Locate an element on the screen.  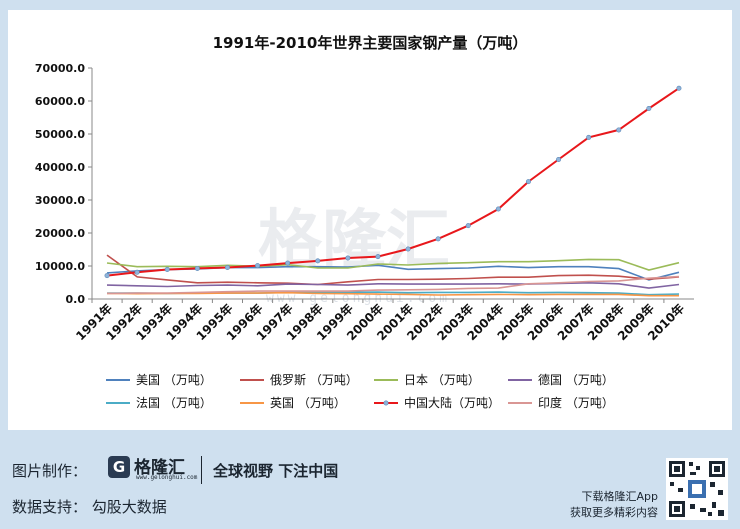
made-by-label: 图片制作： is located at coordinates (50, 471).